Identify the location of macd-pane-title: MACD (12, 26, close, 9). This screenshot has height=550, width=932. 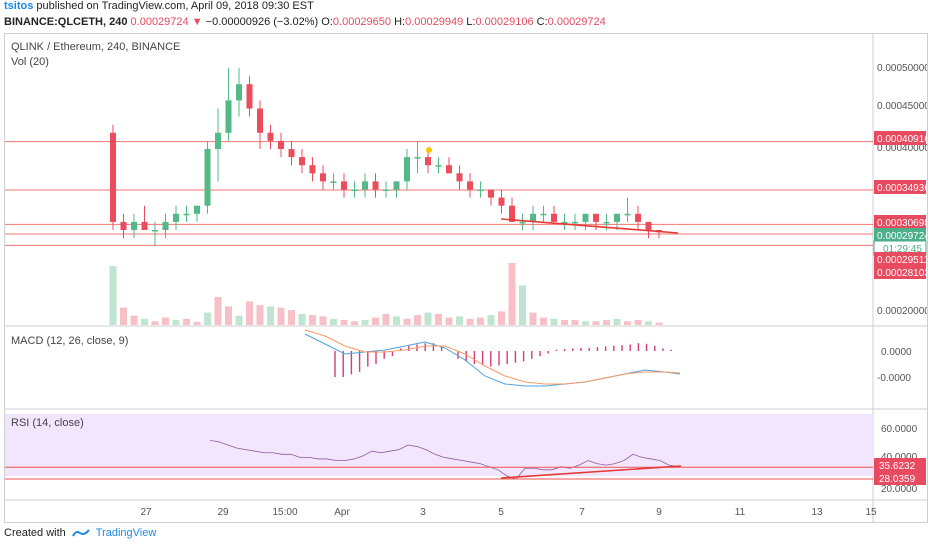
(69, 341).